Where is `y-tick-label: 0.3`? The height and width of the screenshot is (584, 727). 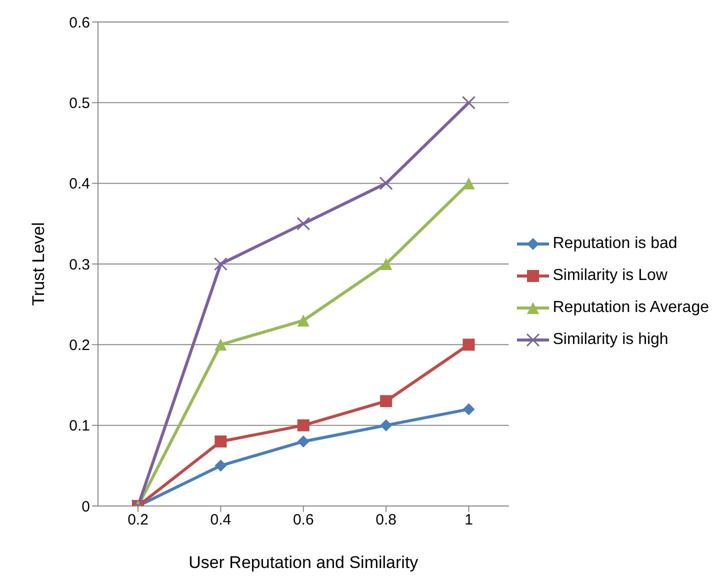 y-tick-label: 0.3 is located at coordinates (79, 265).